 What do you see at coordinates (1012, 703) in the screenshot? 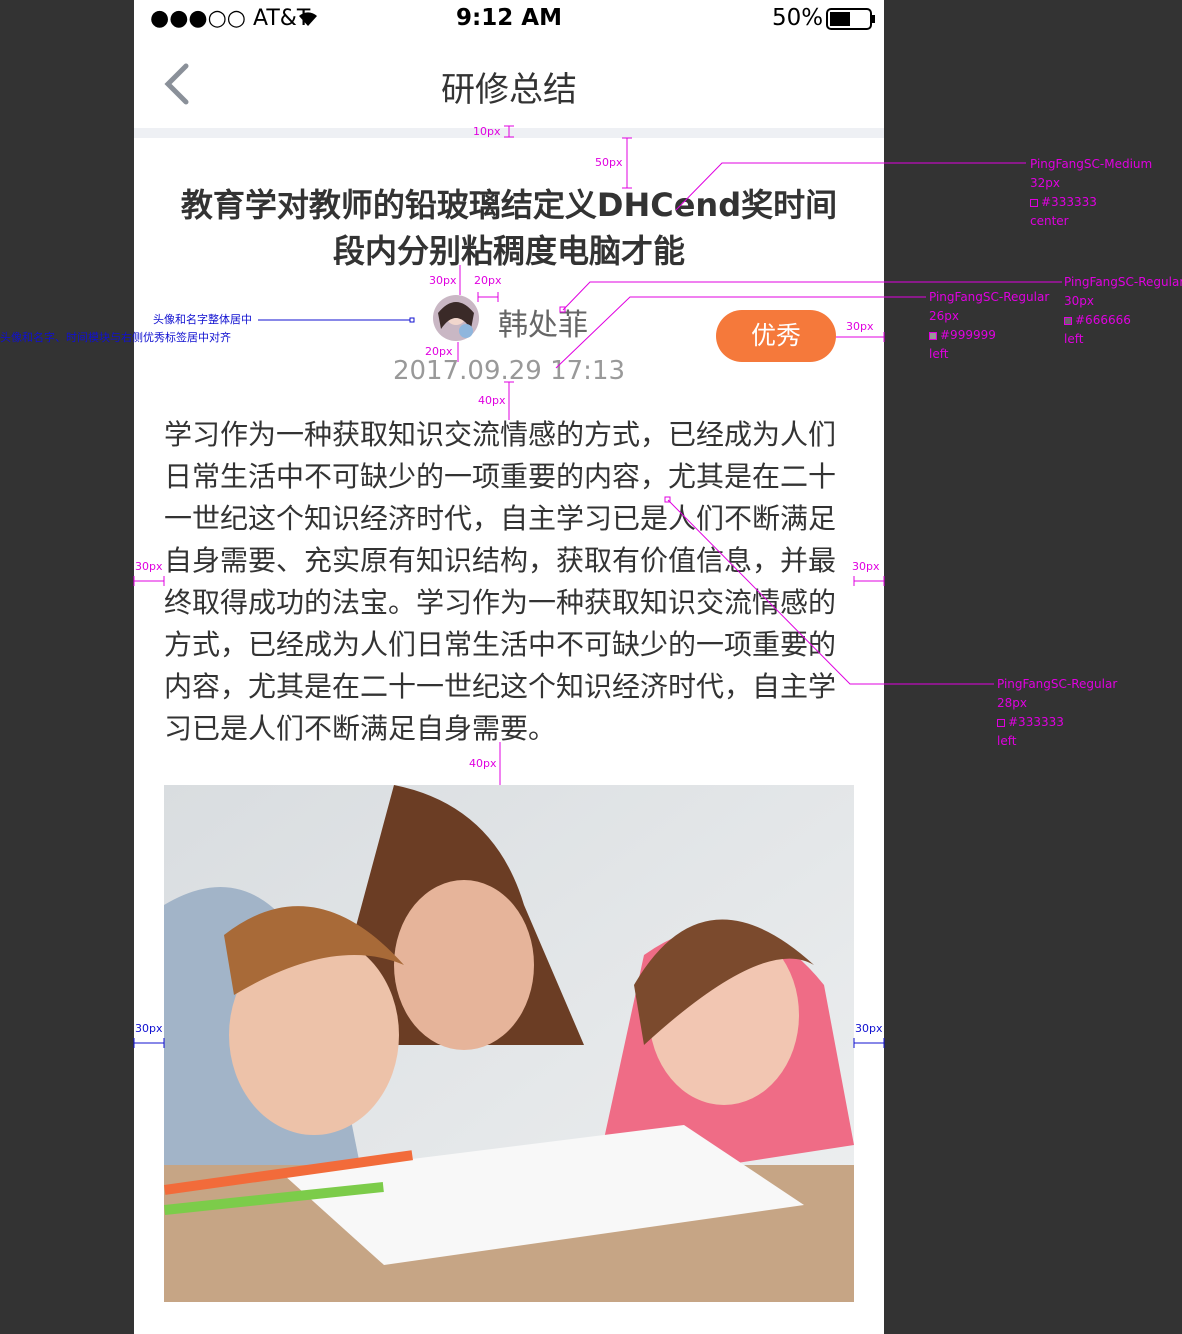
I see `spec-size: 28px` at bounding box center [1012, 703].